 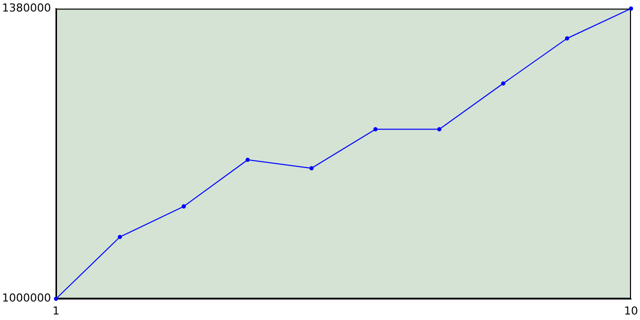 I want to click on y-tick-label: 1380000, so click(x=26, y=7).